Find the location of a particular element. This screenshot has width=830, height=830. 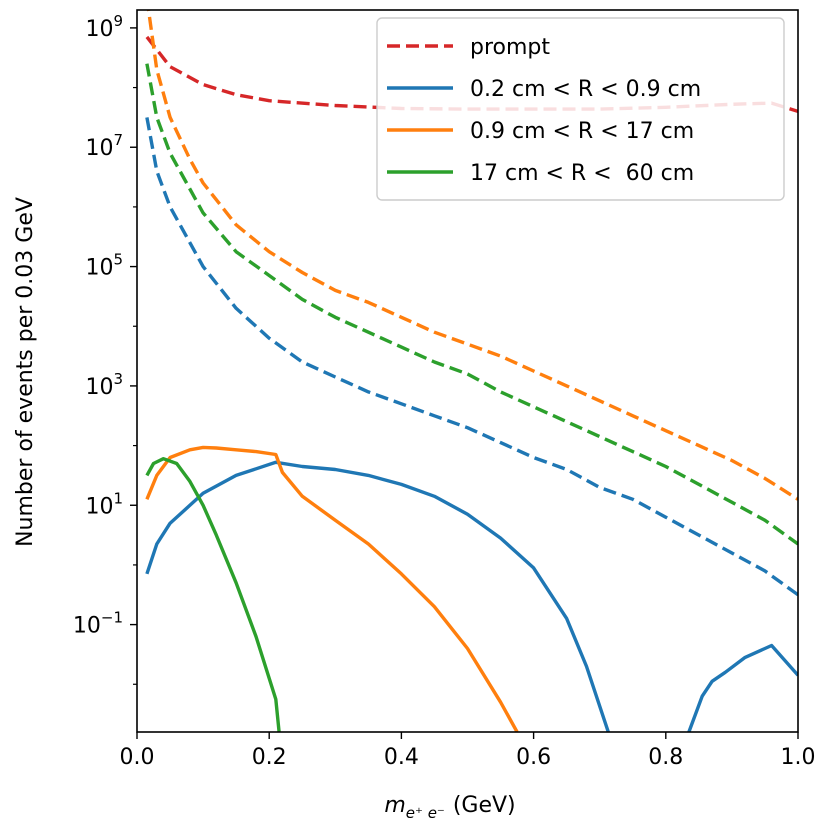

x-tick-label: 0.0 is located at coordinates (137, 757).